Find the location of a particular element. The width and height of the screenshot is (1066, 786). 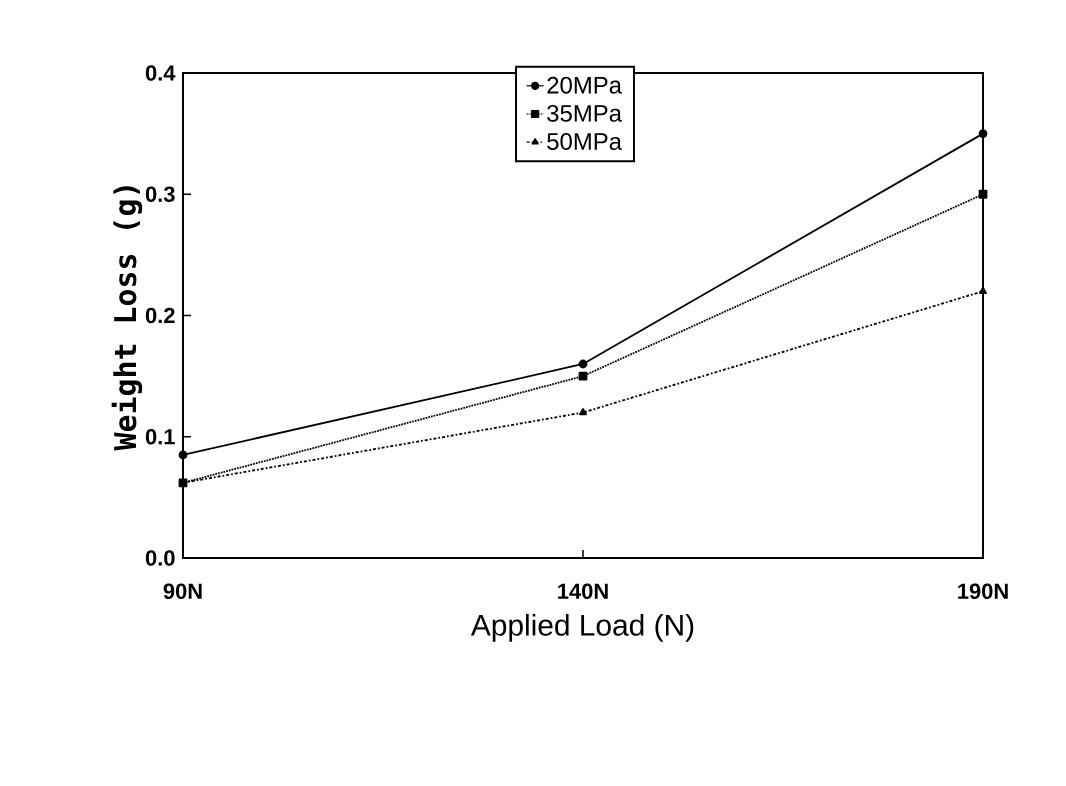

y-tick-label: 0.4 is located at coordinates (160, 73).